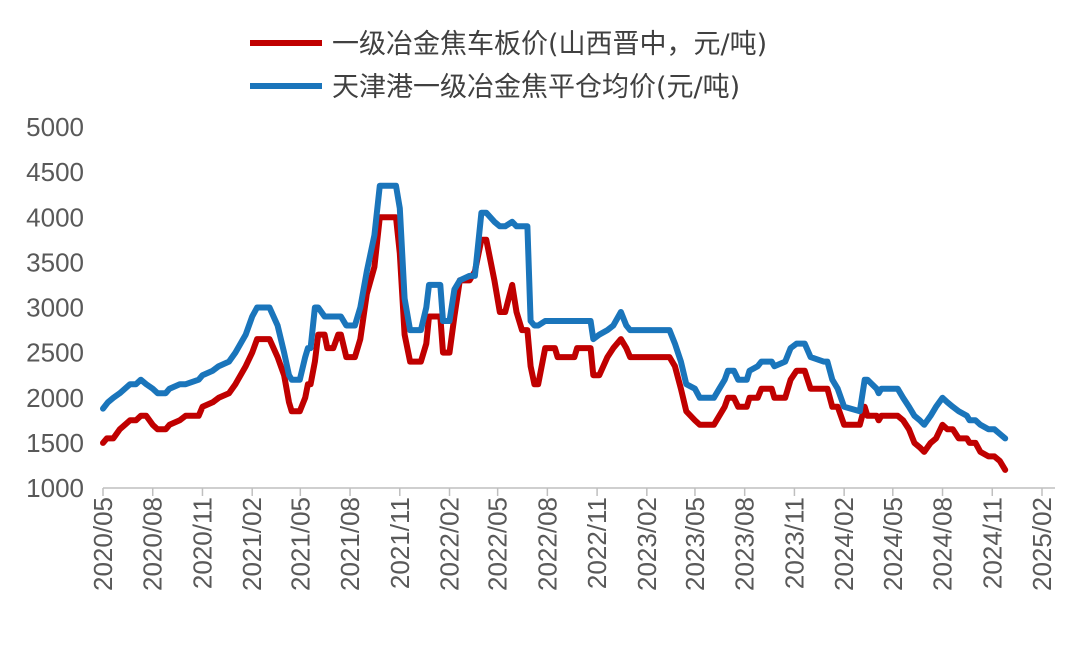  Describe the element at coordinates (549, 44) in the screenshot. I see `legend-label-series-1: 一级冶金焦车板价(山西晋中，元/吨)` at that location.